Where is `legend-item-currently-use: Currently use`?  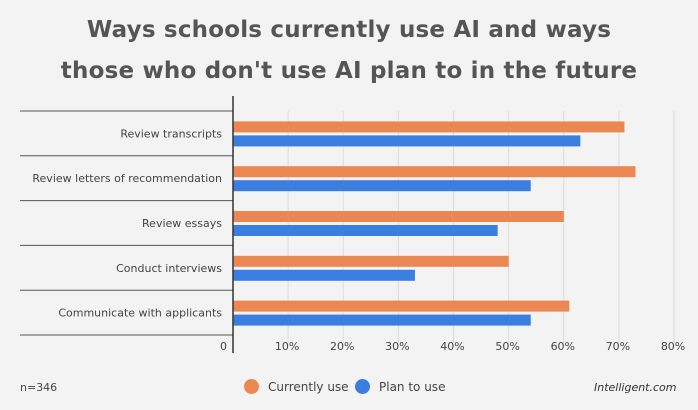 legend-item-currently-use: Currently use is located at coordinates (296, 386).